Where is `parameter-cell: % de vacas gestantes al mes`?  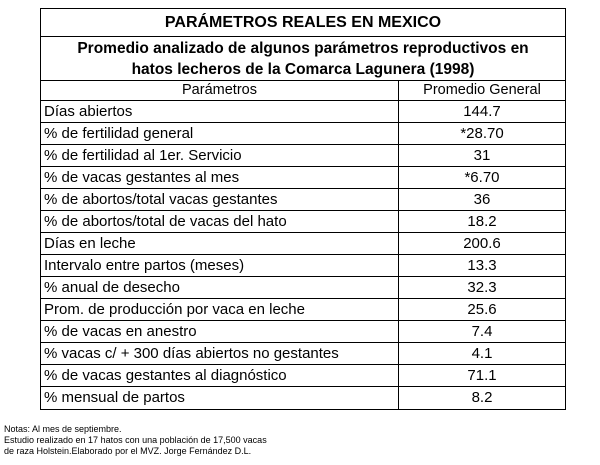 parameter-cell: % de vacas gestantes al mes is located at coordinates (220, 177).